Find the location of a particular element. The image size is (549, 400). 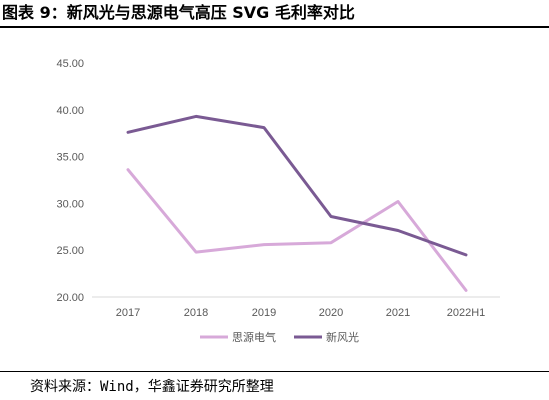

figure-title: 图表 9：新风光与思源电气高压 SVG 毛利率对比 is located at coordinates (178, 12).